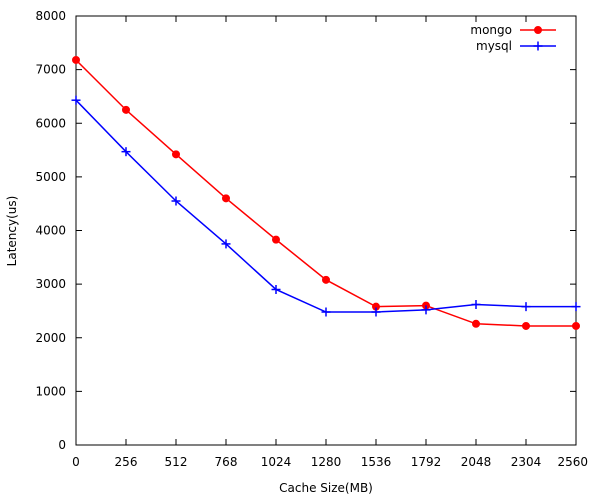 This screenshot has height=500, width=600. What do you see at coordinates (326, 462) in the screenshot?
I see `x-tick-label: 1280` at bounding box center [326, 462].